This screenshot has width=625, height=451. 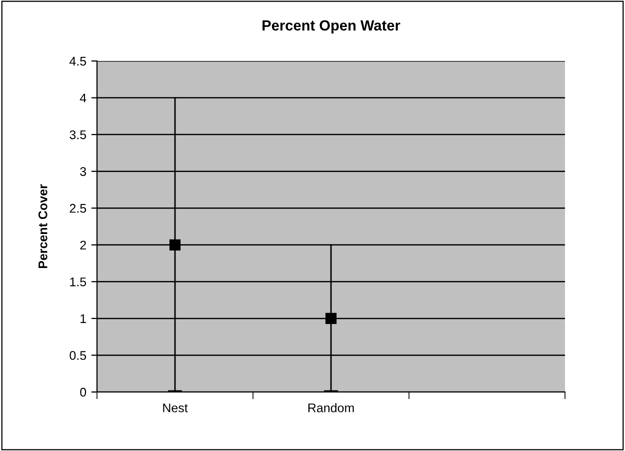 I want to click on y-tick-label: 4.5, so click(x=77, y=61).